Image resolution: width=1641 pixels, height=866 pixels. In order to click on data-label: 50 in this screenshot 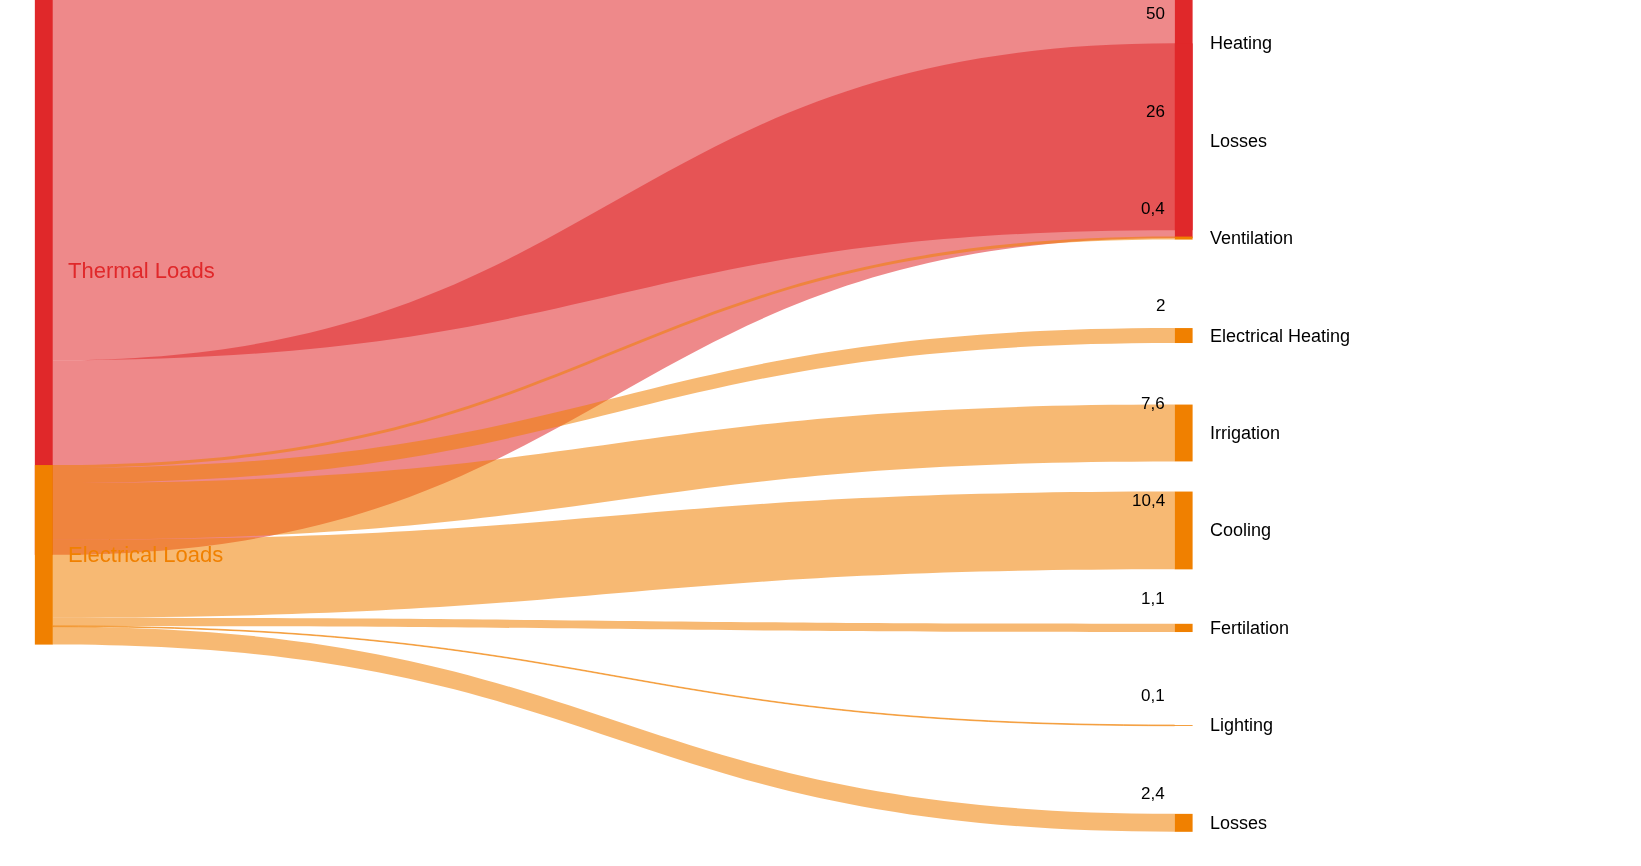, I will do `click(1155, 13)`.